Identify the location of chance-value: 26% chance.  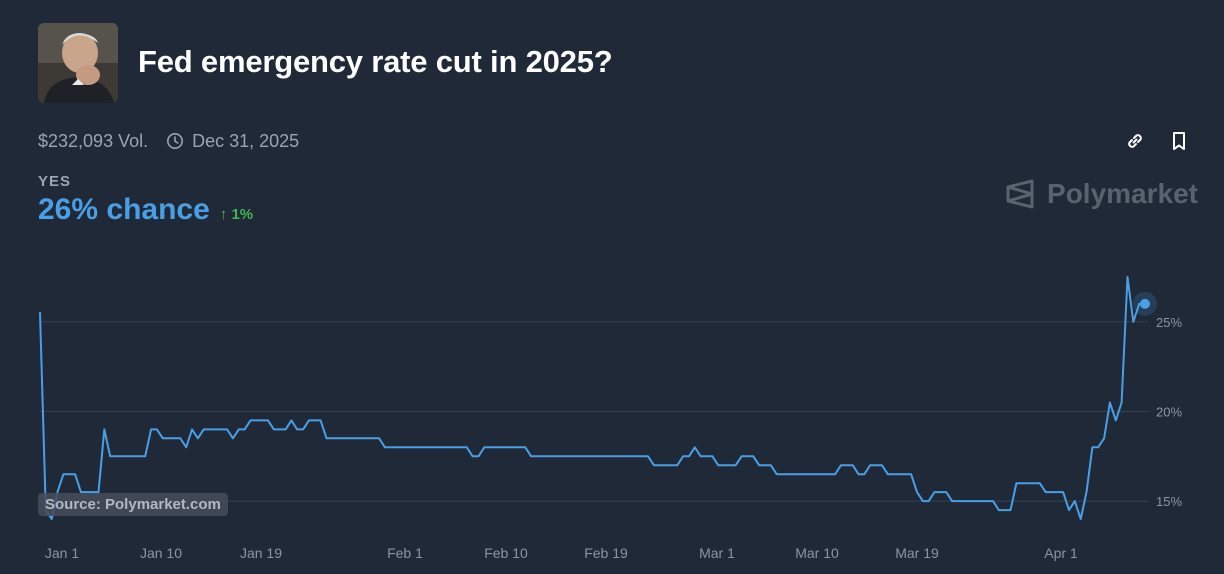
(124, 209).